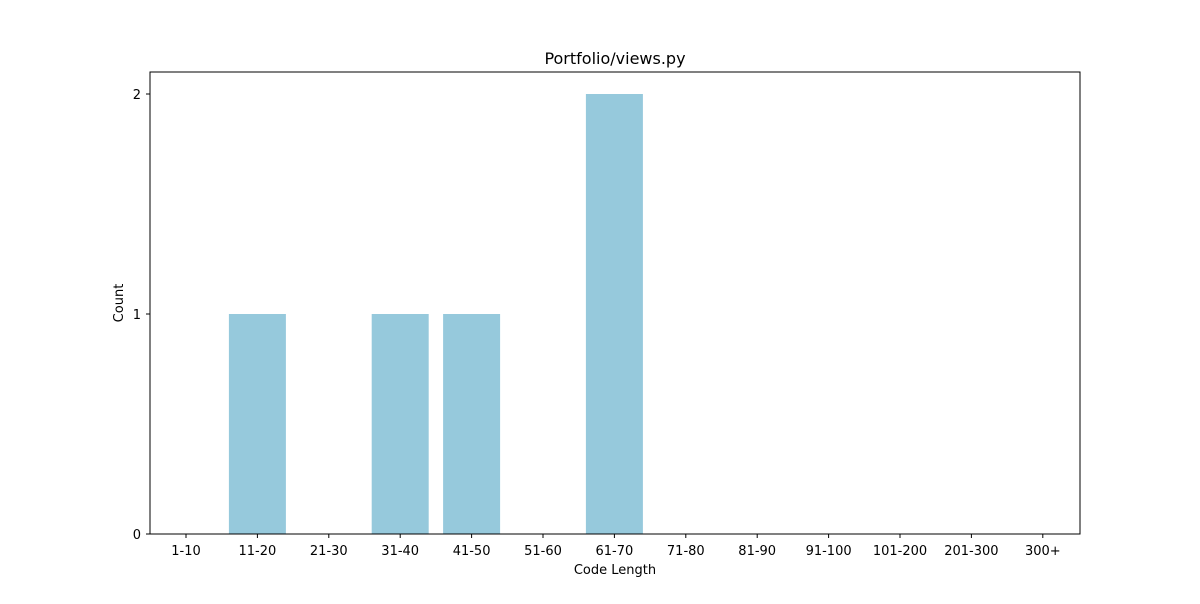  I want to click on x-tick-label: 31-40, so click(400, 551).